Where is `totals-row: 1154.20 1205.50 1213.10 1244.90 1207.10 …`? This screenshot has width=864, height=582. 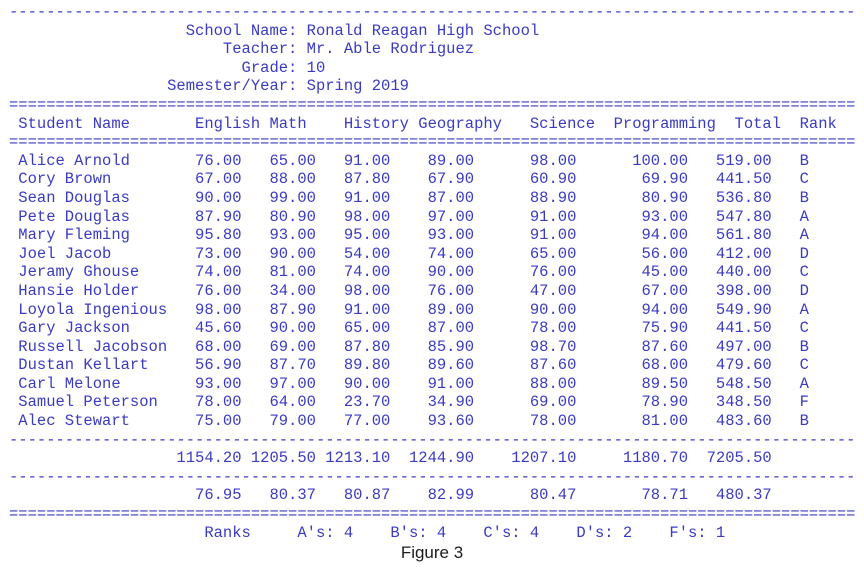 totals-row: 1154.20 1205.50 1213.10 1244.90 1207.10 … is located at coordinates (390, 458).